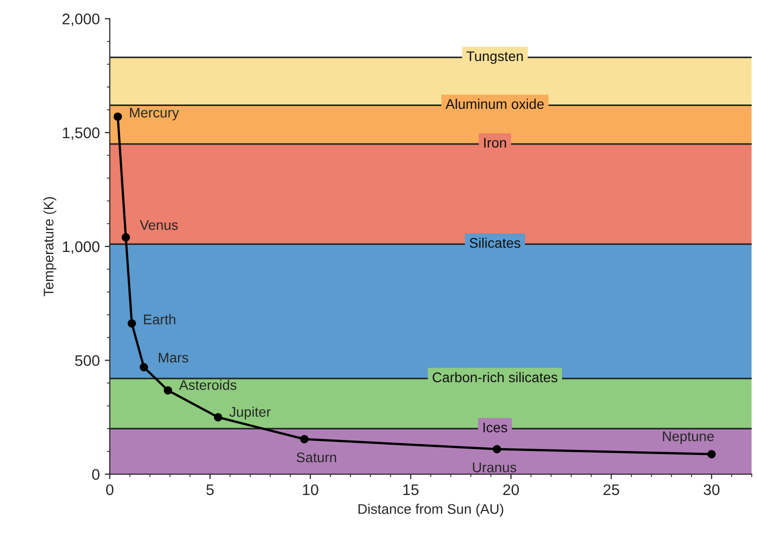 This screenshot has height=534, width=757. Describe the element at coordinates (495, 243) in the screenshot. I see `ref-line-label: Silicates` at that location.